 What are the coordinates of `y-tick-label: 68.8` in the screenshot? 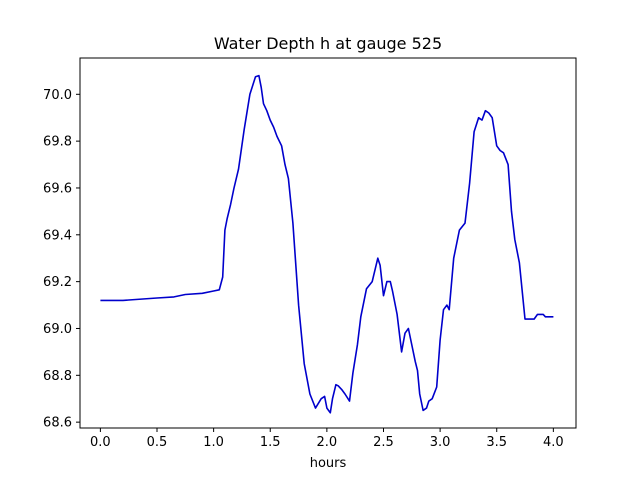 It's located at (57, 376).